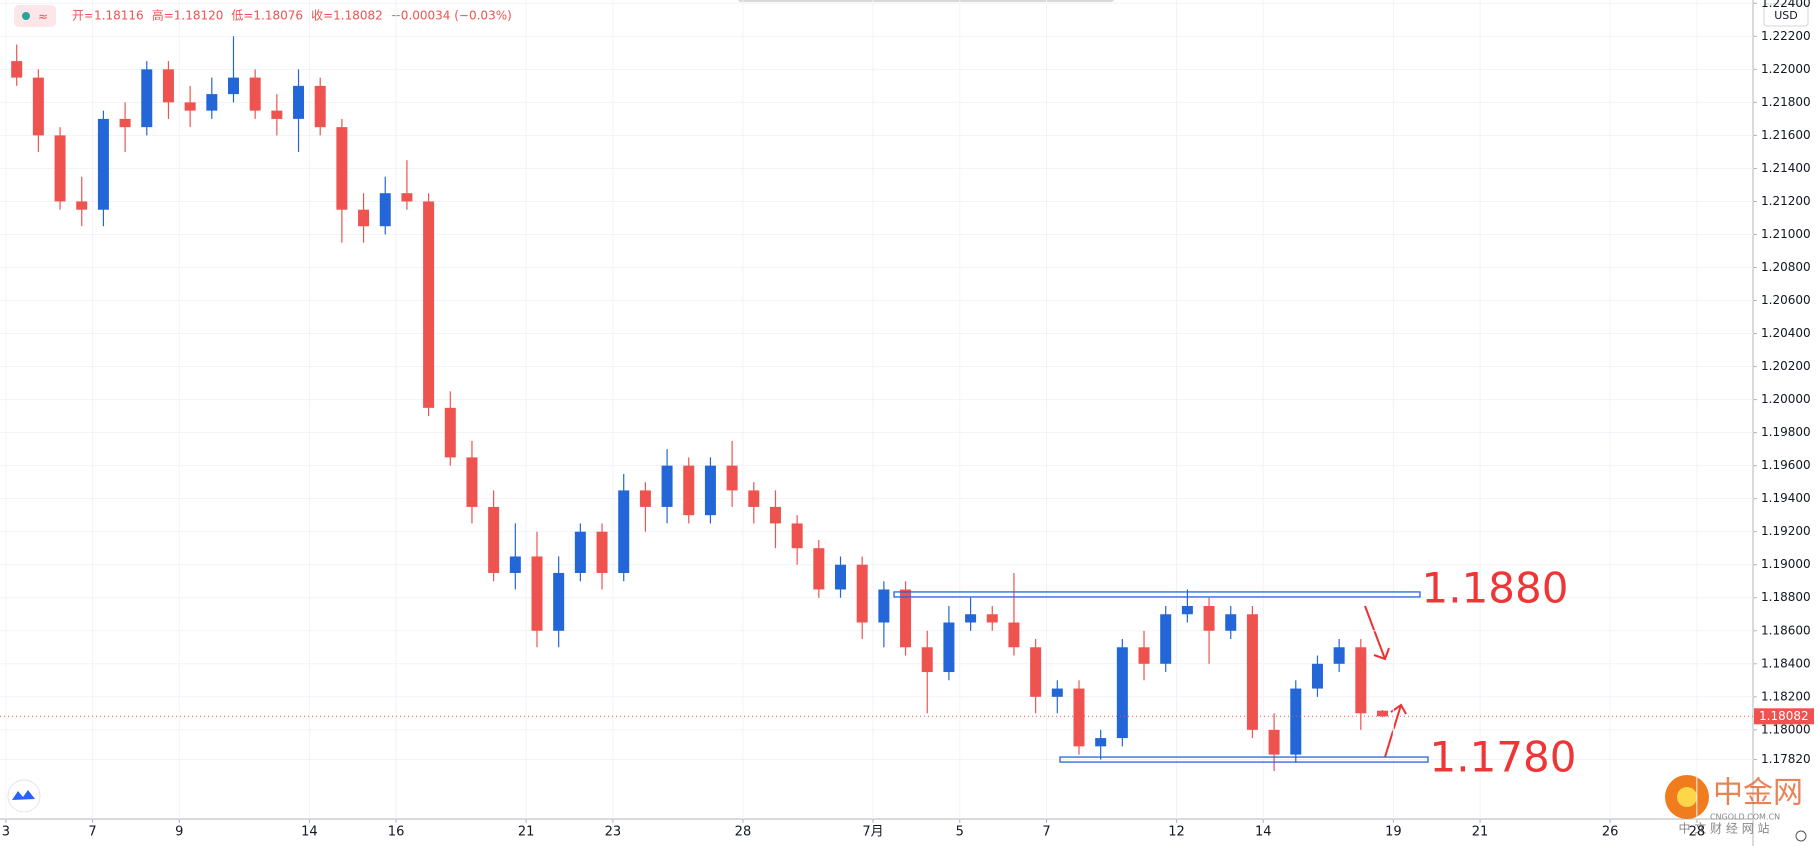  Describe the element at coordinates (872, 832) in the screenshot. I see `x-tick-label: 7月` at that location.